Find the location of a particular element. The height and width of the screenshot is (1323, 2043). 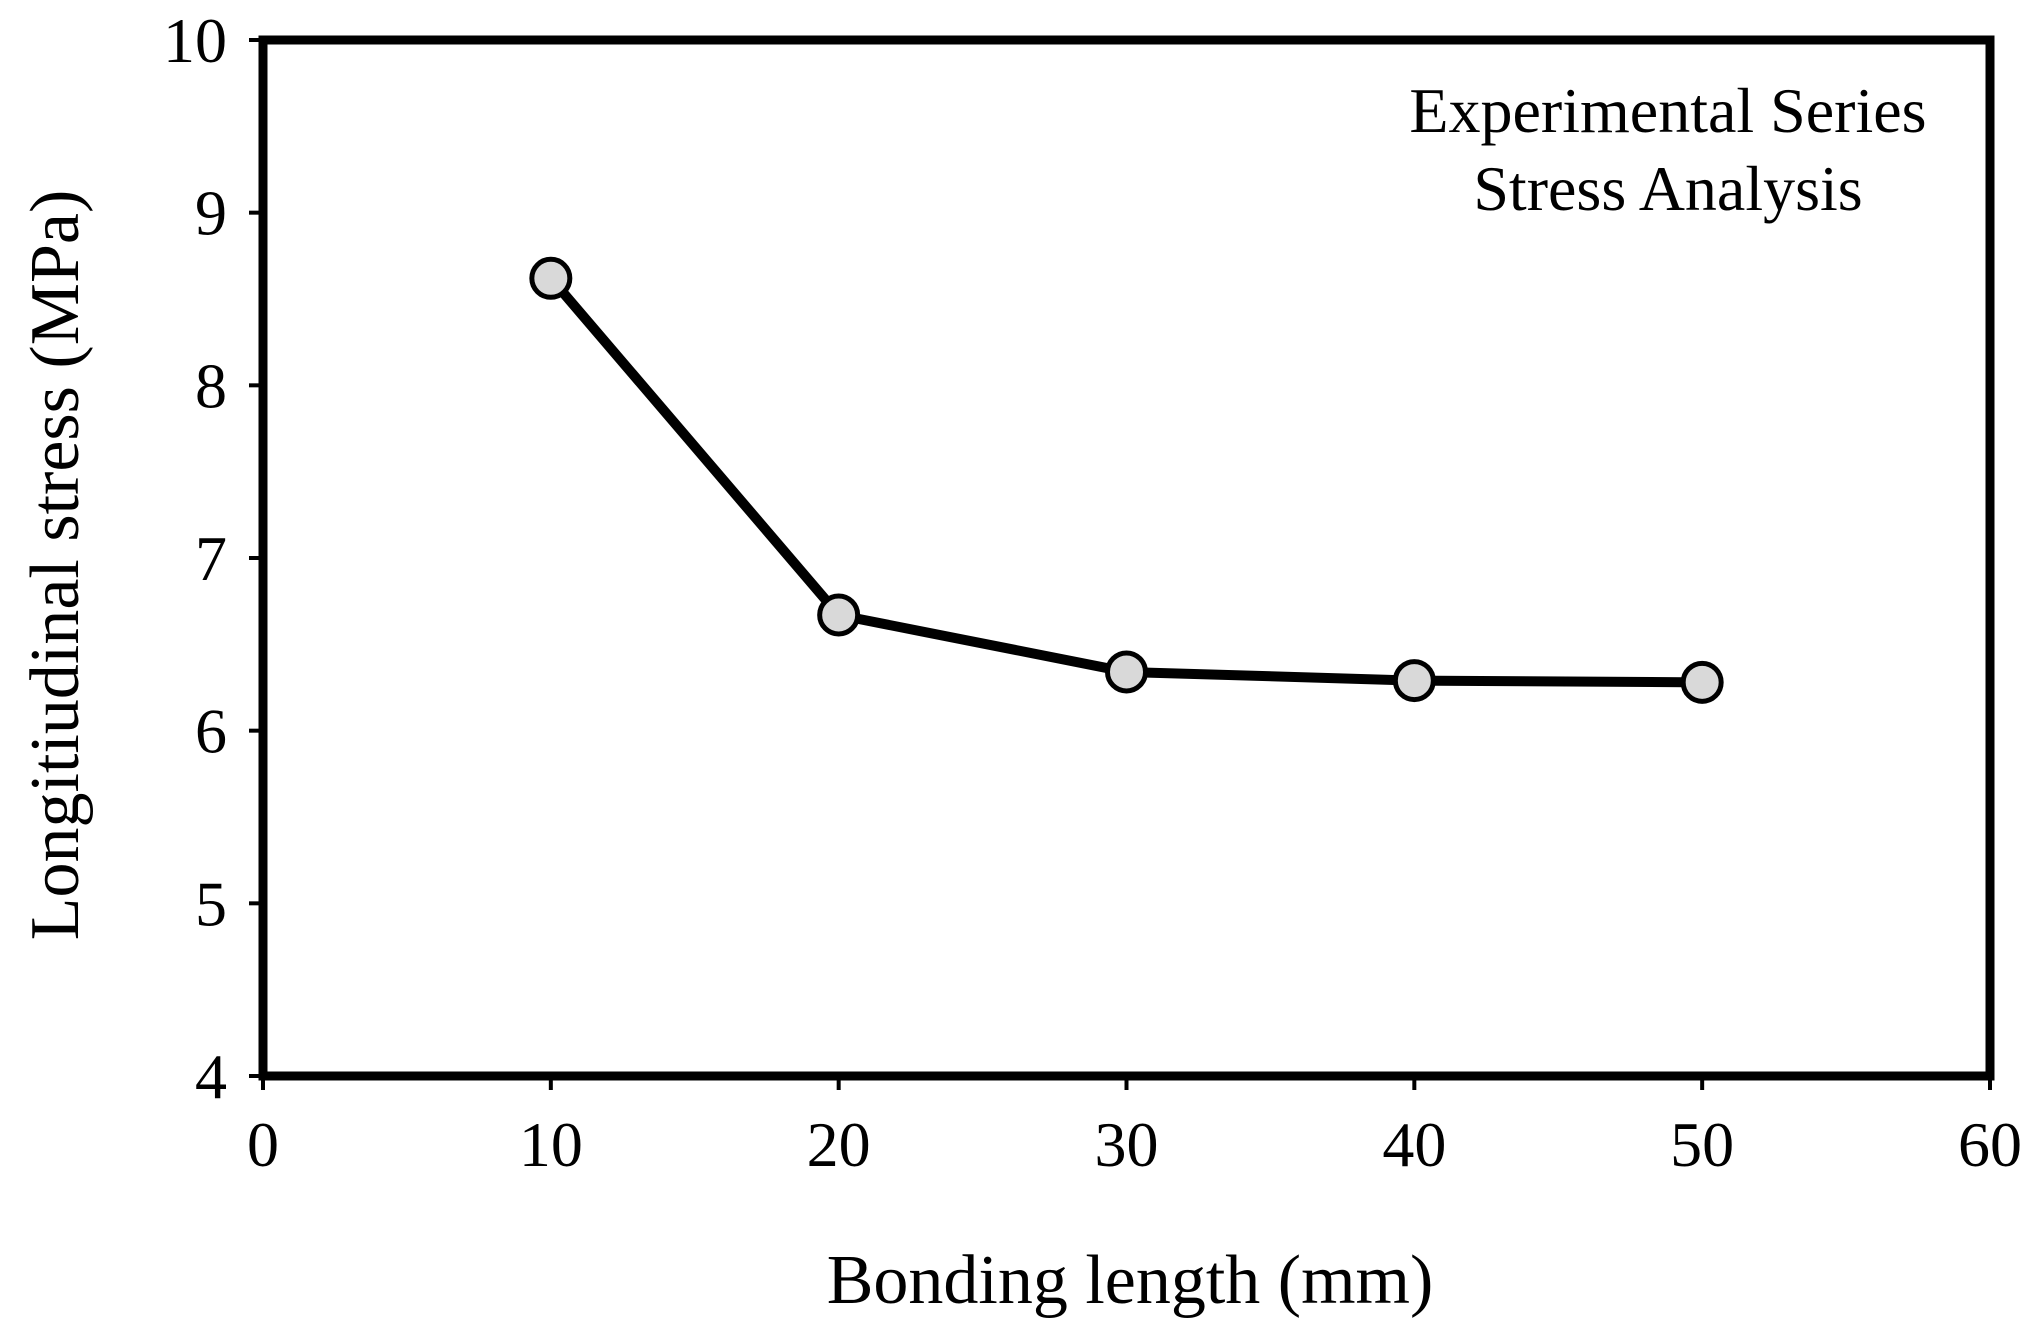

y-tick-label: 4 is located at coordinates (211, 1076).